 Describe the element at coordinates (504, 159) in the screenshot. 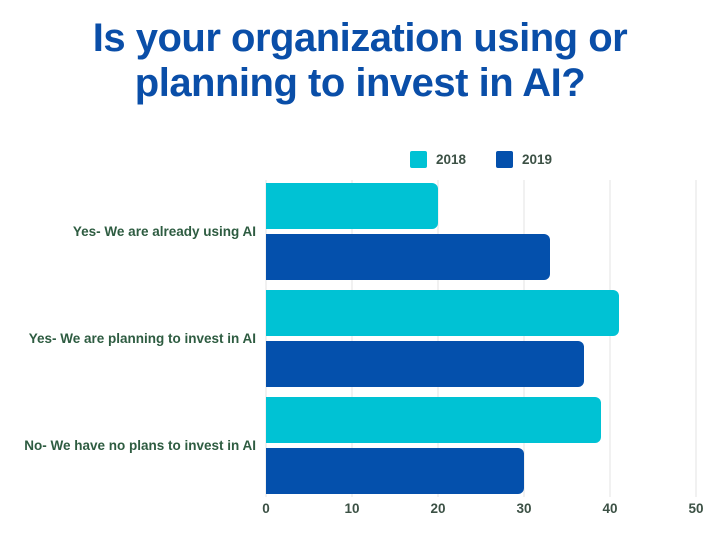

I see `legend-swatch-2019` at that location.